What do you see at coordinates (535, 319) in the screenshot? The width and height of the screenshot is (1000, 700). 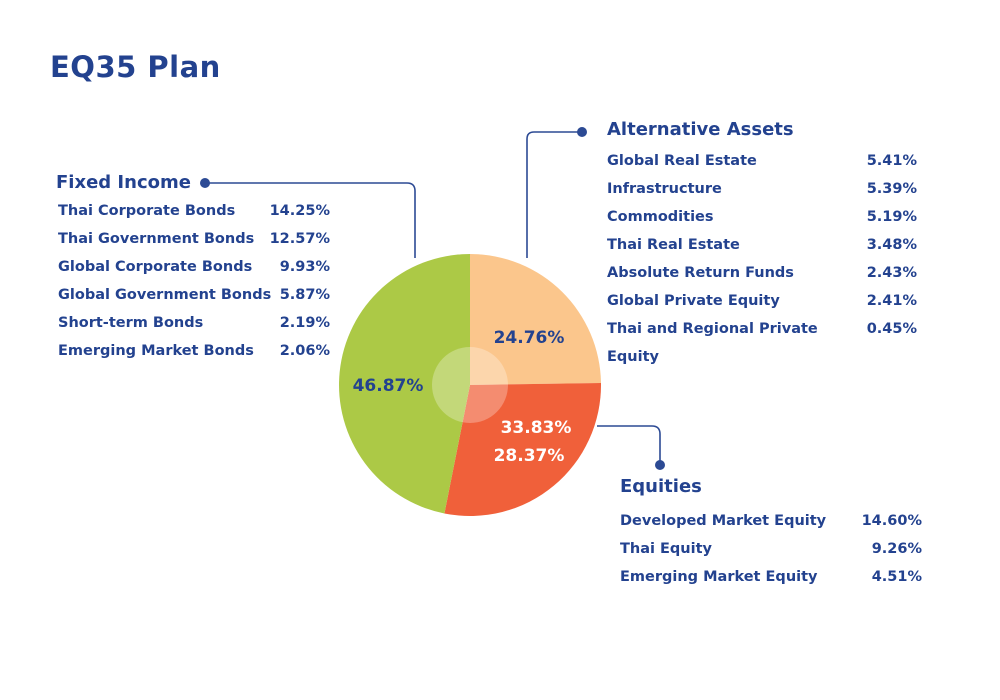 I see `pie-slice-alternative-assets` at bounding box center [535, 319].